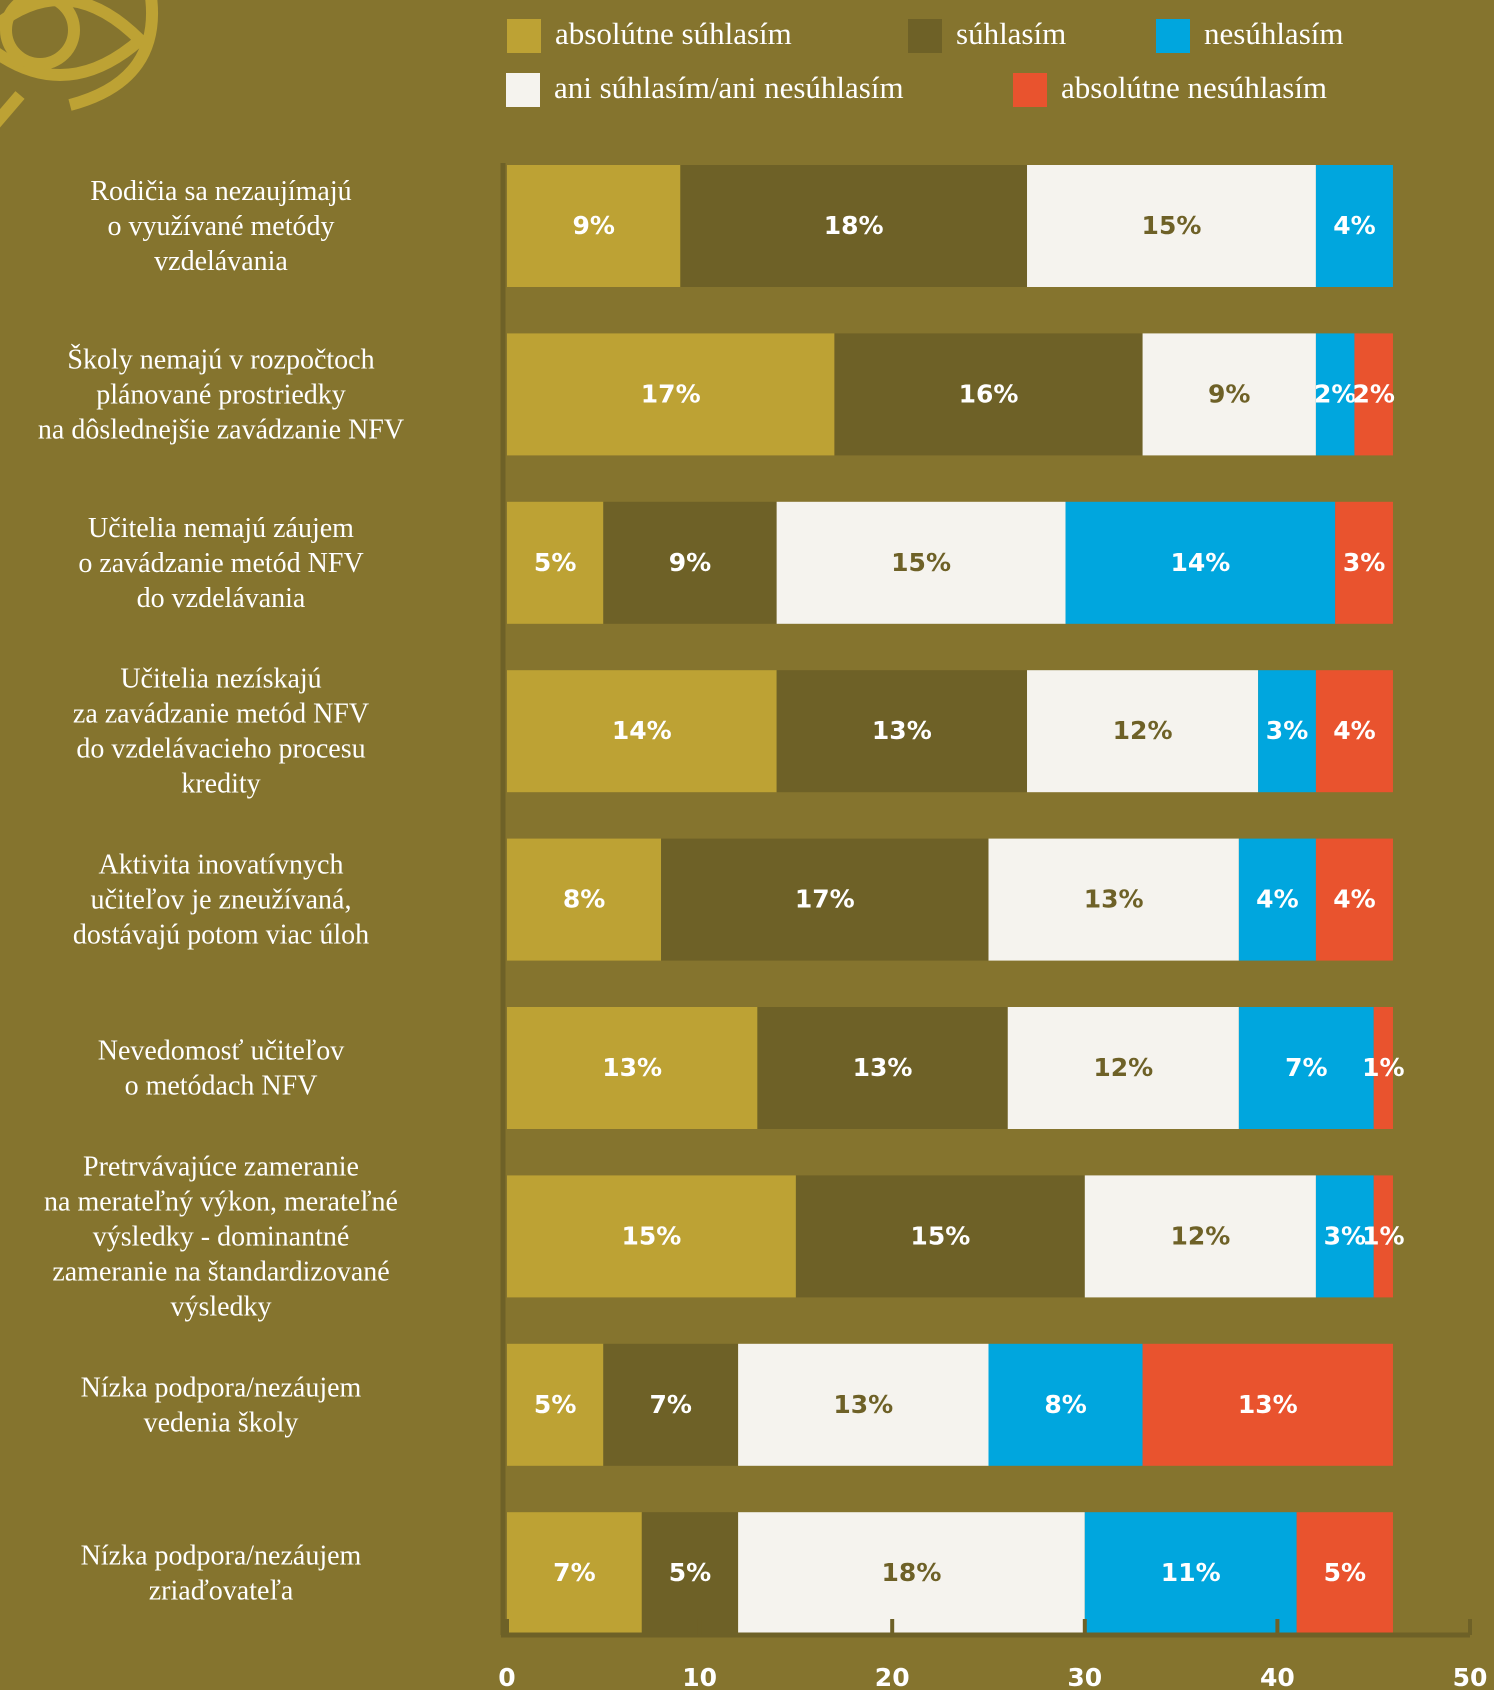 The image size is (1494, 1690). I want to click on category-line: učiteľov je zneužívaná,, so click(221, 900).